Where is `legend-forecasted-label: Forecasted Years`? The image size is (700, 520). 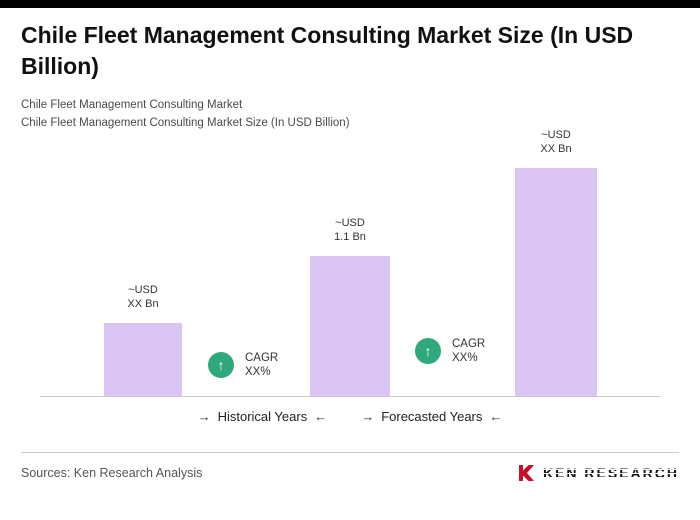 legend-forecasted-label: Forecasted Years is located at coordinates (432, 416).